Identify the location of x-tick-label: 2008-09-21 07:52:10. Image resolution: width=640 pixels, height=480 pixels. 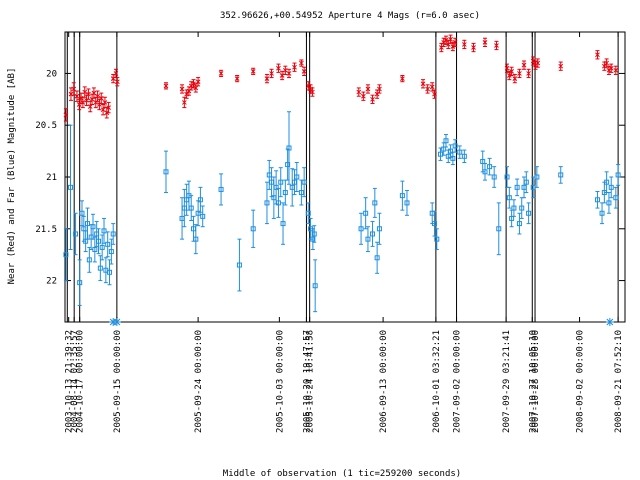
(619, 381).